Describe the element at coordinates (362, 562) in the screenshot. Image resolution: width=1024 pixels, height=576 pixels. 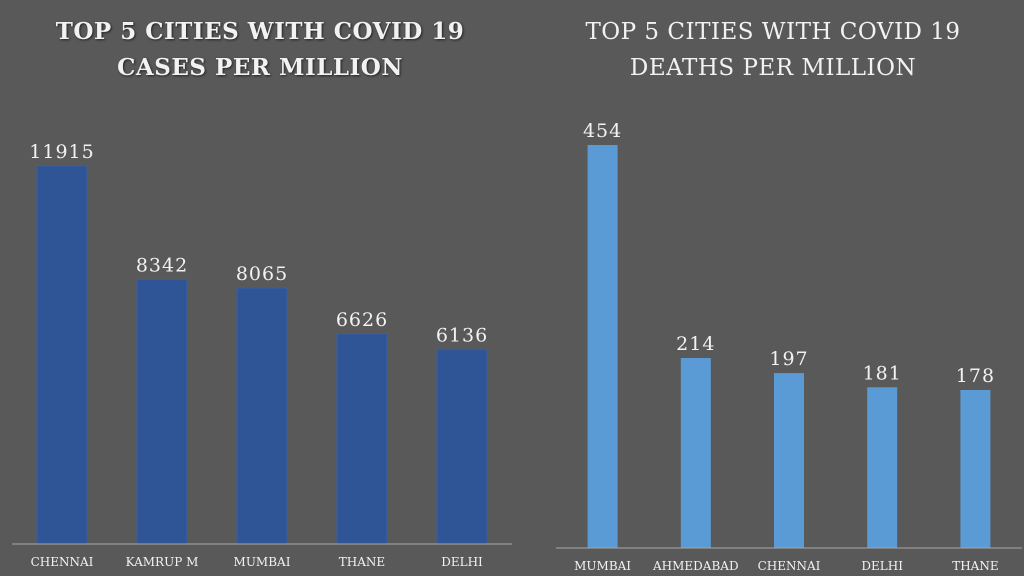
I see `cases-category-label: THANE` at that location.